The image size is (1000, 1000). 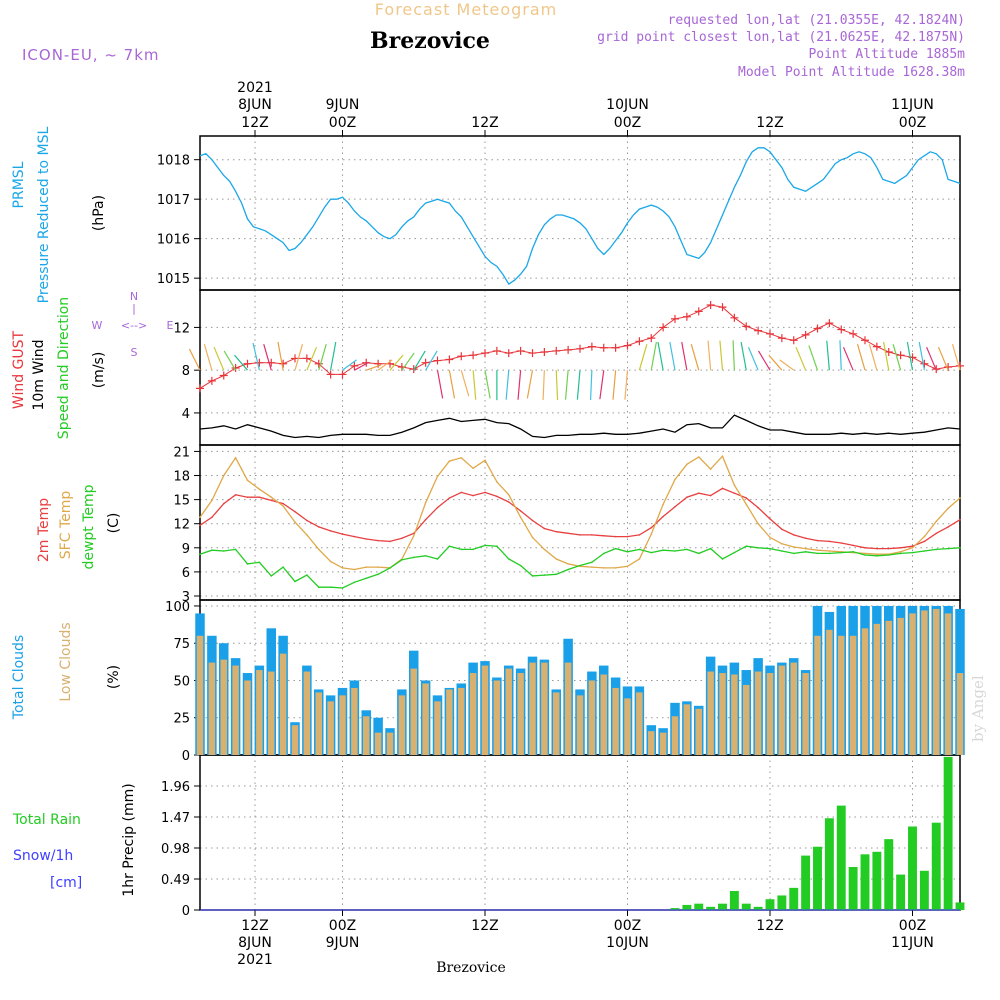 I want to click on frame-temp, so click(x=580, y=522).